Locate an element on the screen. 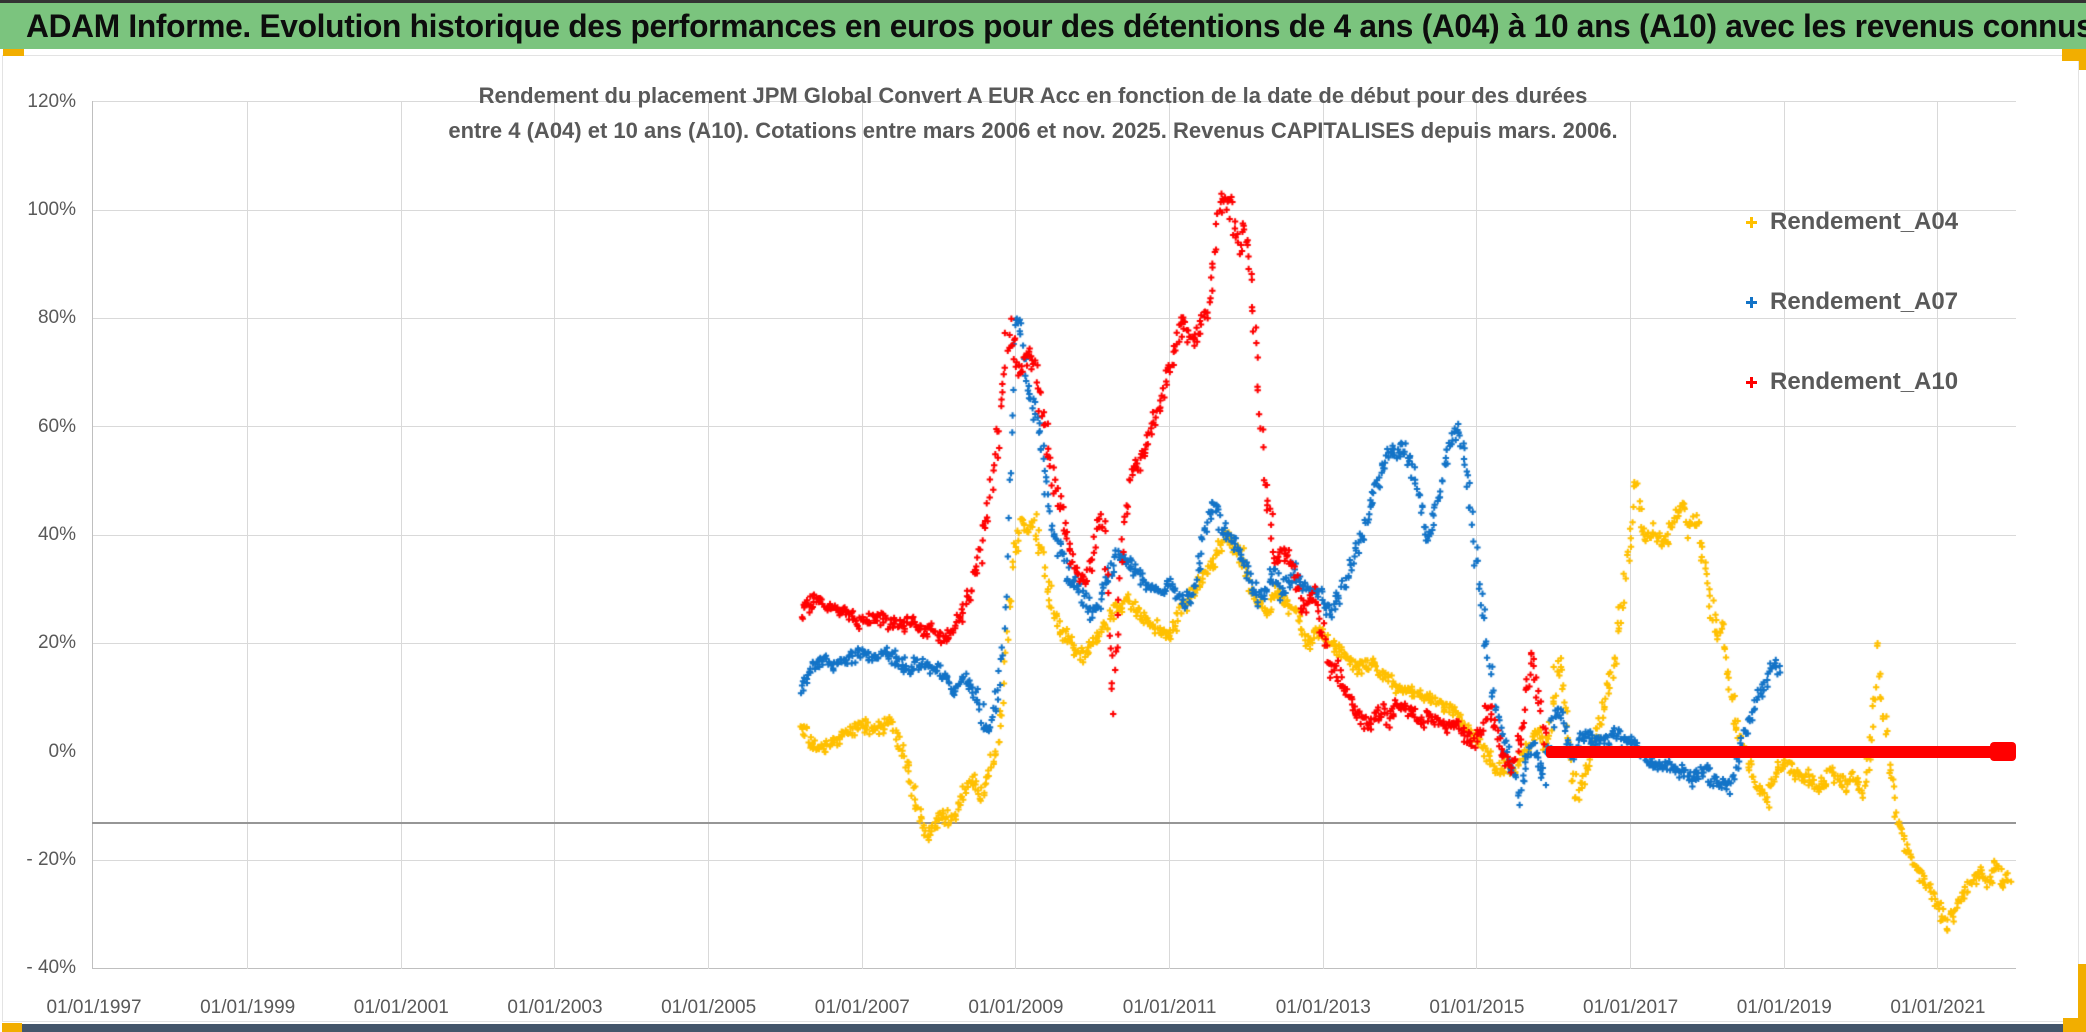 The height and width of the screenshot is (1032, 2086). x-tick-2005: 01/01/2005 is located at coordinates (709, 1007).